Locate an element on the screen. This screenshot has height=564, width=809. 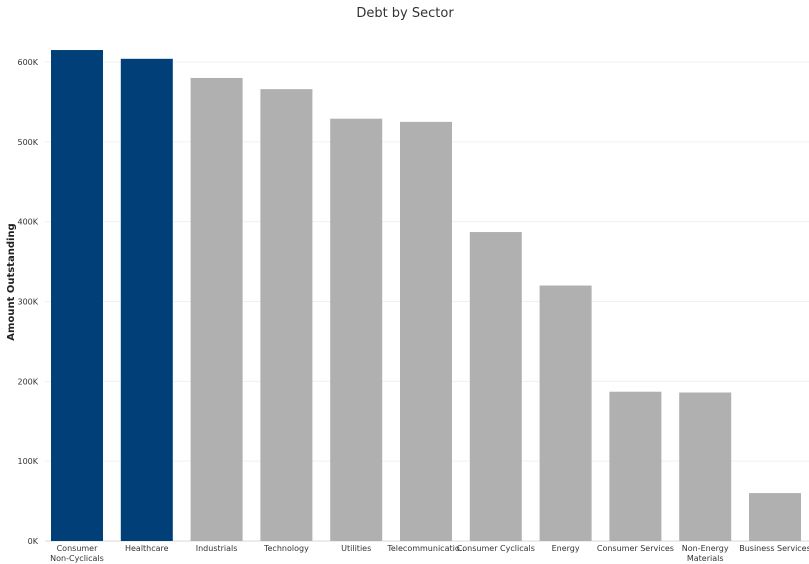
x-tick-label: Technology is located at coordinates (286, 548).